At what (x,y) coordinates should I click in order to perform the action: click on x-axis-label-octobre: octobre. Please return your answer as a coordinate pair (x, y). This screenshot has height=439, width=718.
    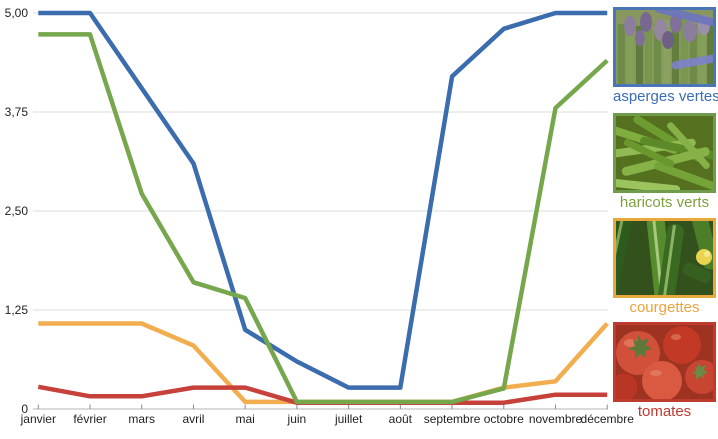
    Looking at the image, I should click on (504, 419).